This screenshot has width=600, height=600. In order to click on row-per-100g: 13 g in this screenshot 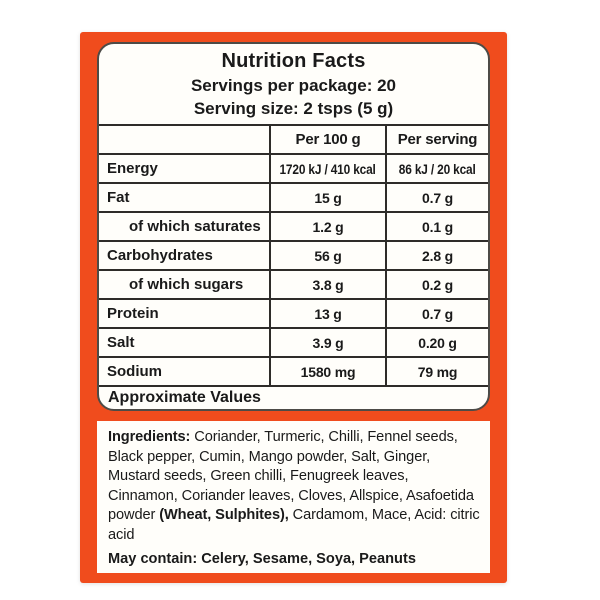, I will do `click(327, 312)`.